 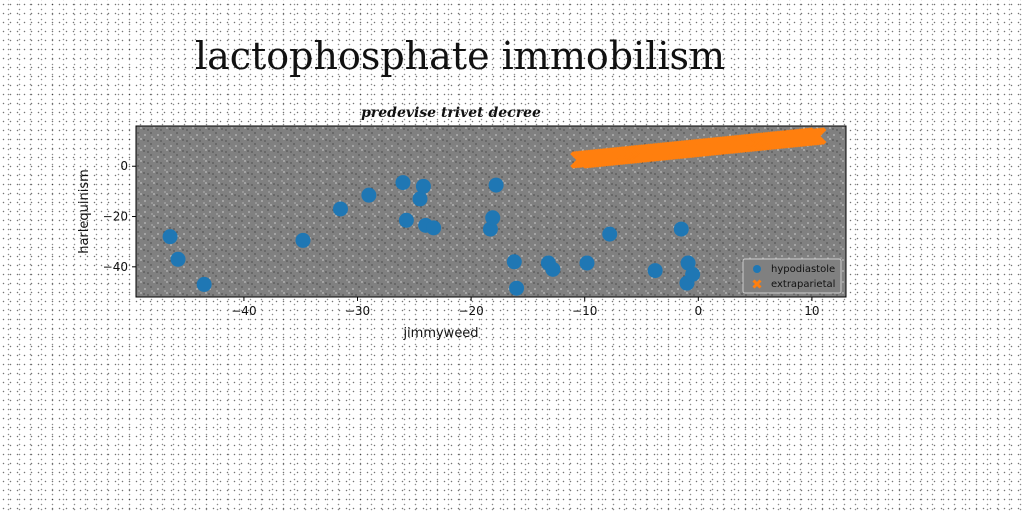 What do you see at coordinates (115, 267) in the screenshot?
I see `y-tick-label: −40` at bounding box center [115, 267].